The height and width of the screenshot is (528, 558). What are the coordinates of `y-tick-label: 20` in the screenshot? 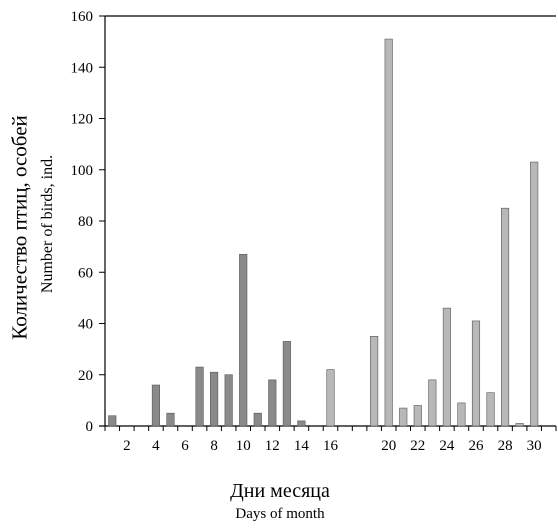 It's located at (85, 376).